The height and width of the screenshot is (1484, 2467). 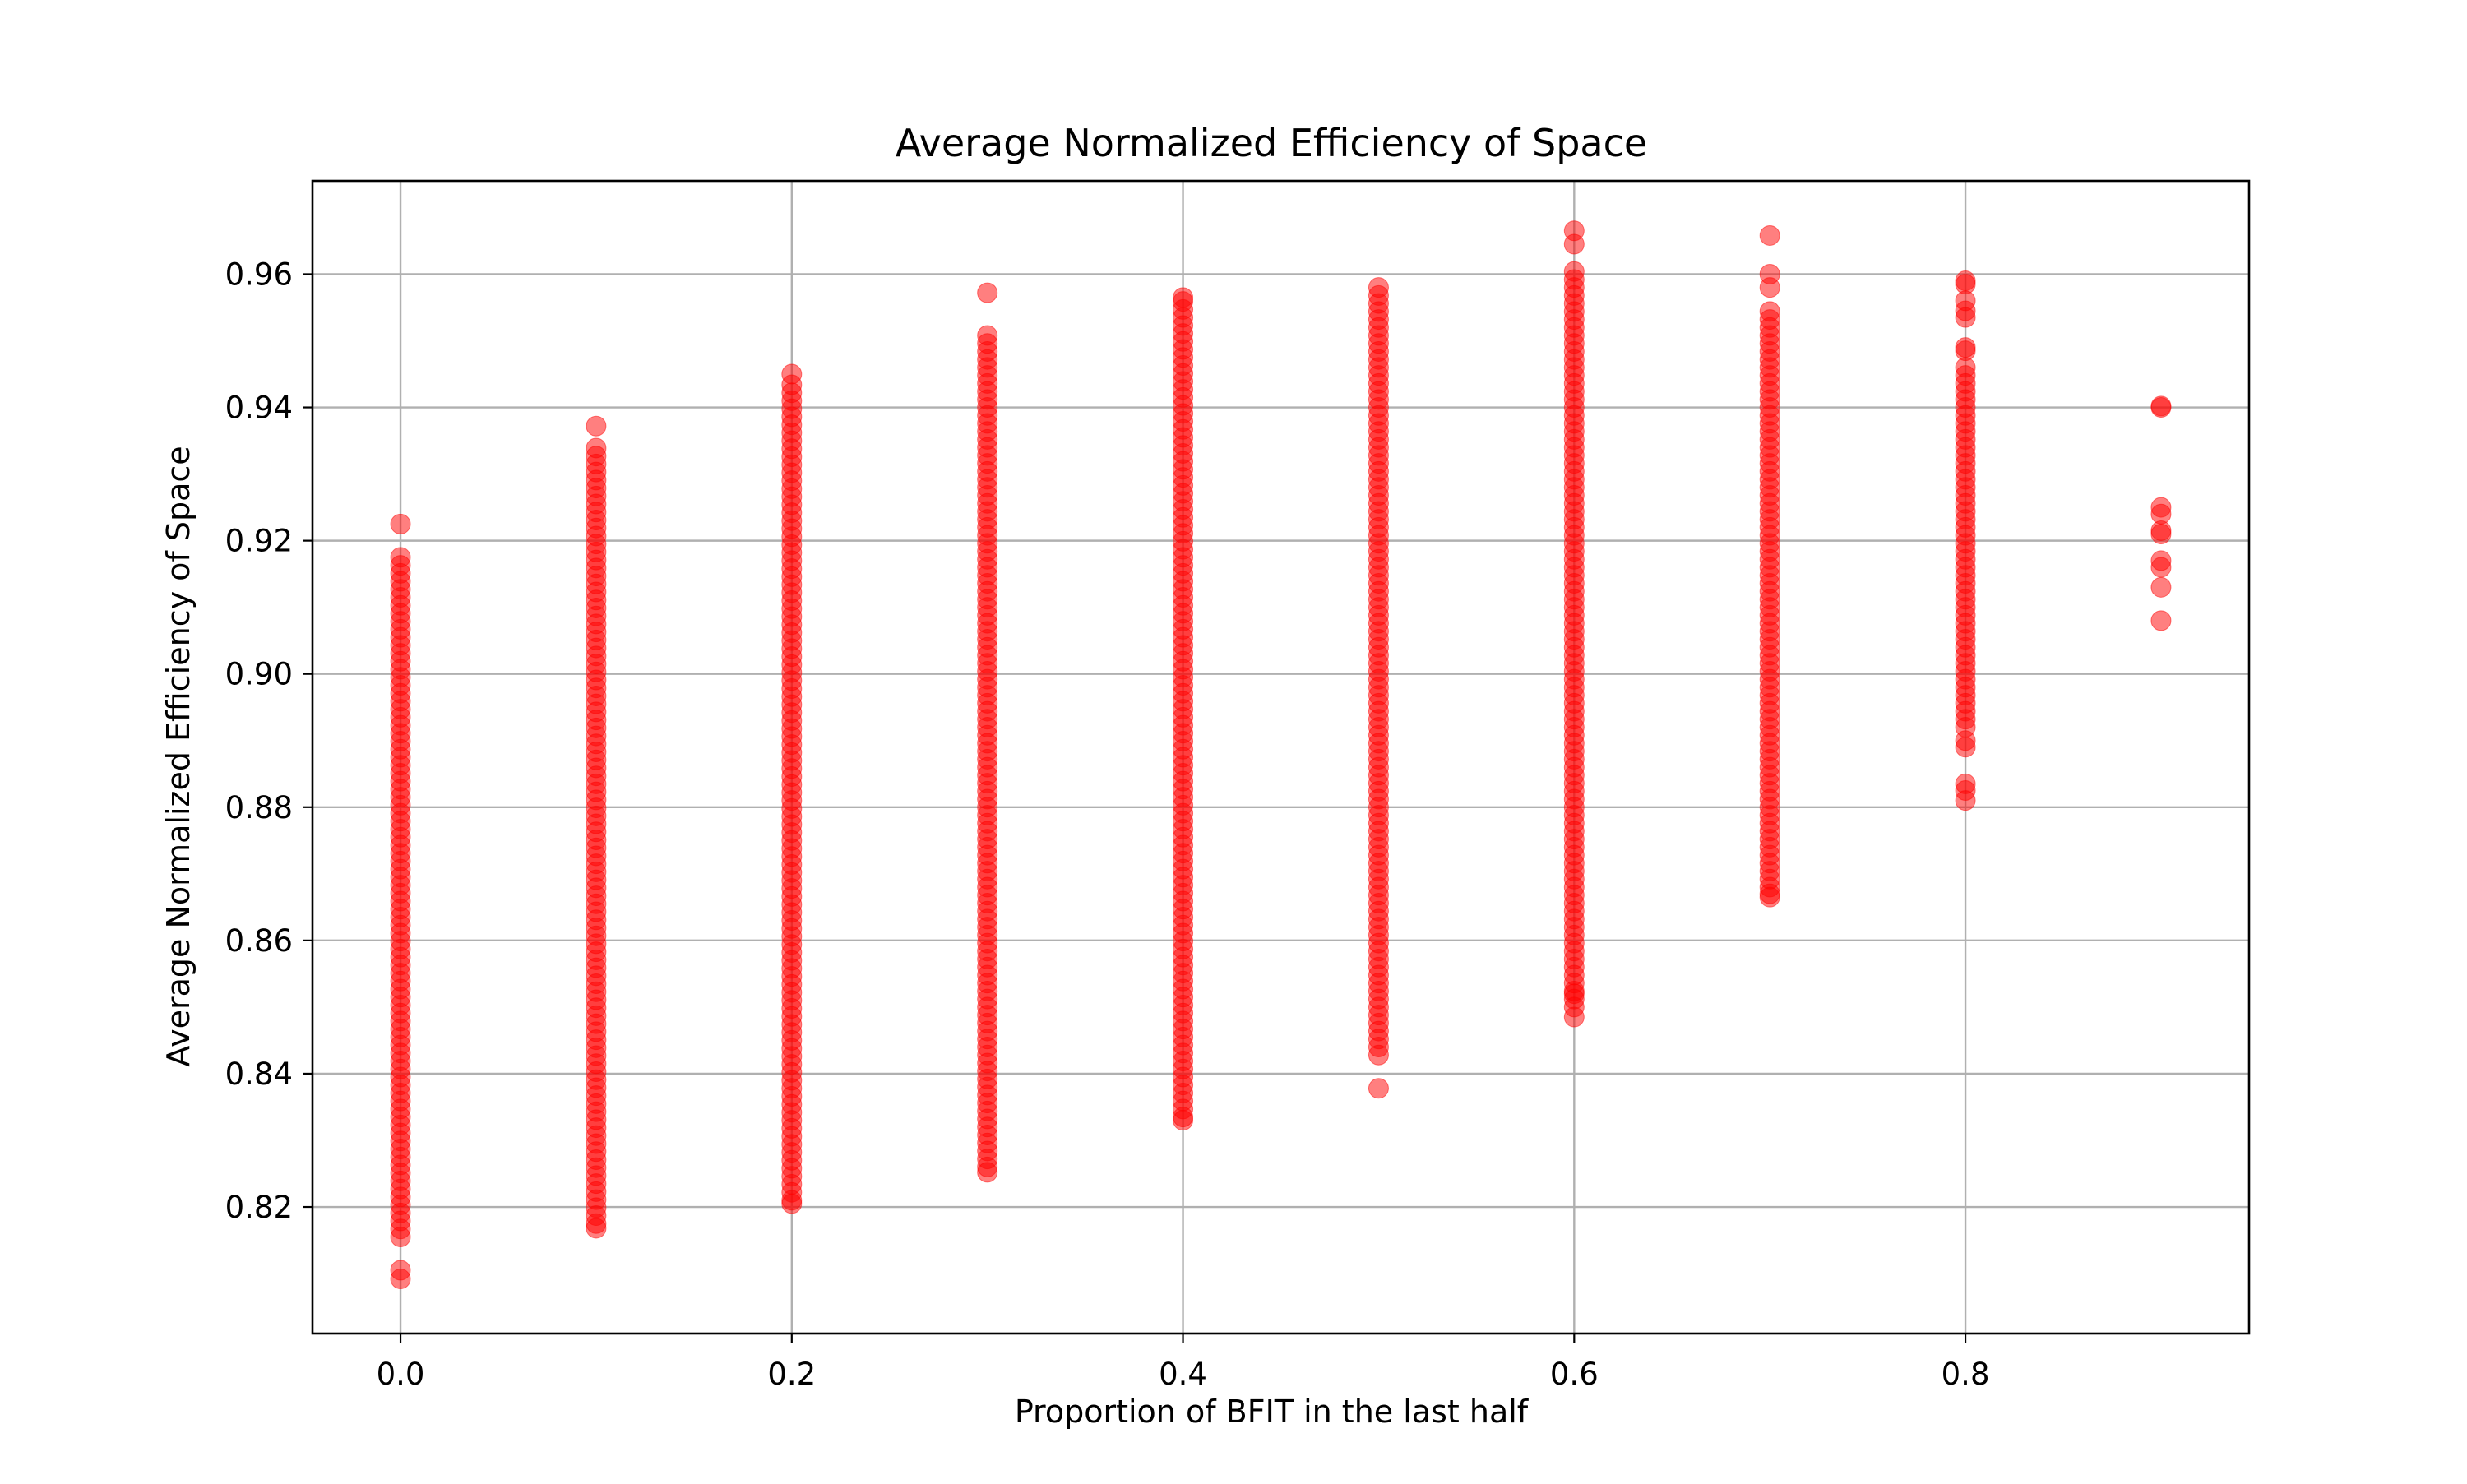 I want to click on y-tick-label: 0.82, so click(x=259, y=1207).